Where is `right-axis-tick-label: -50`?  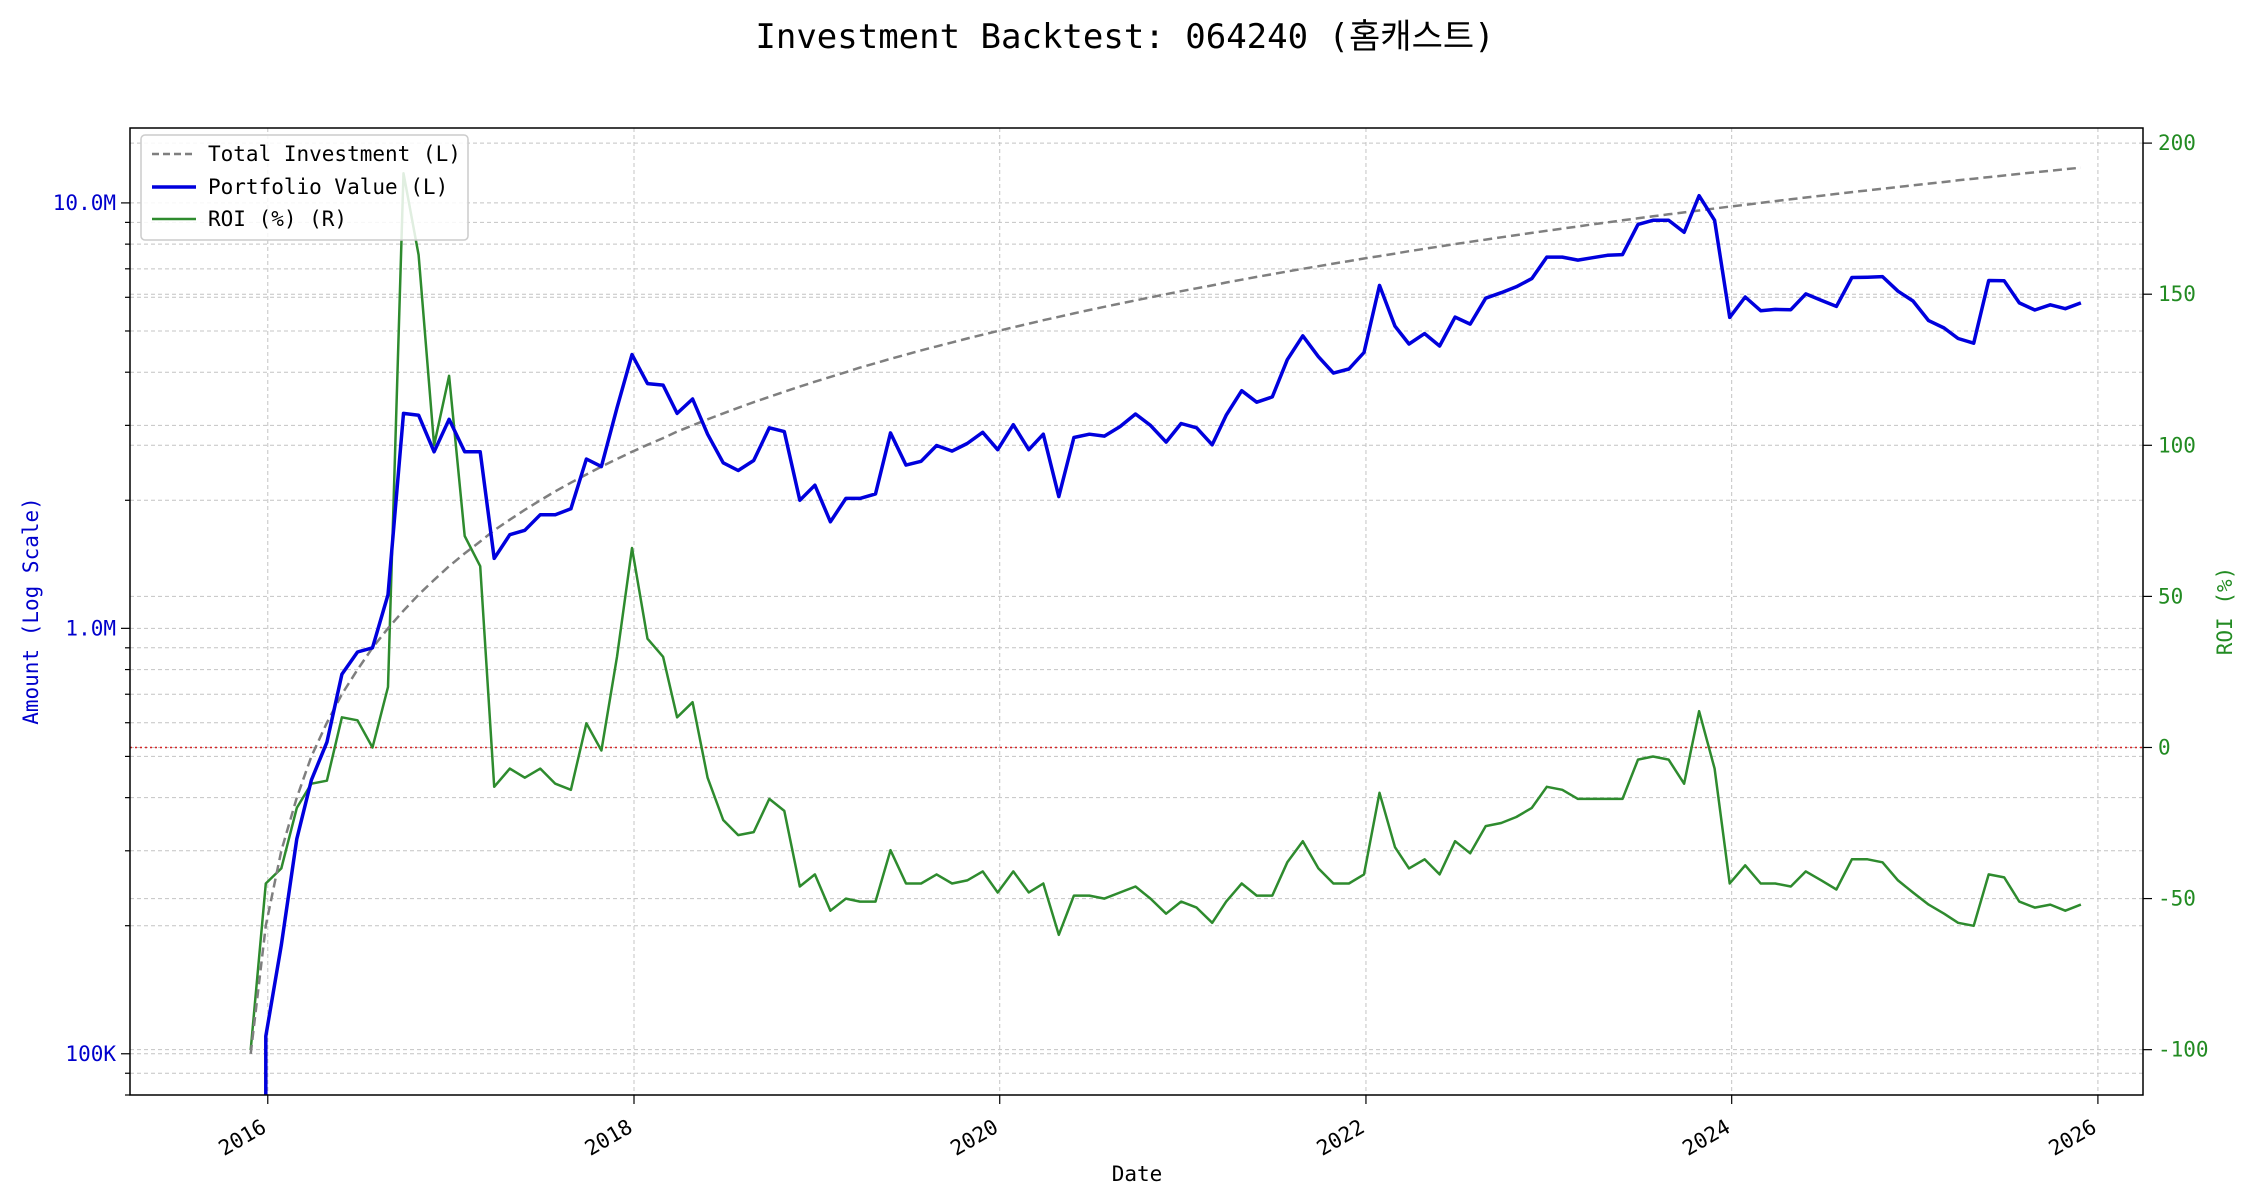
right-axis-tick-label: -50 is located at coordinates (2177, 899).